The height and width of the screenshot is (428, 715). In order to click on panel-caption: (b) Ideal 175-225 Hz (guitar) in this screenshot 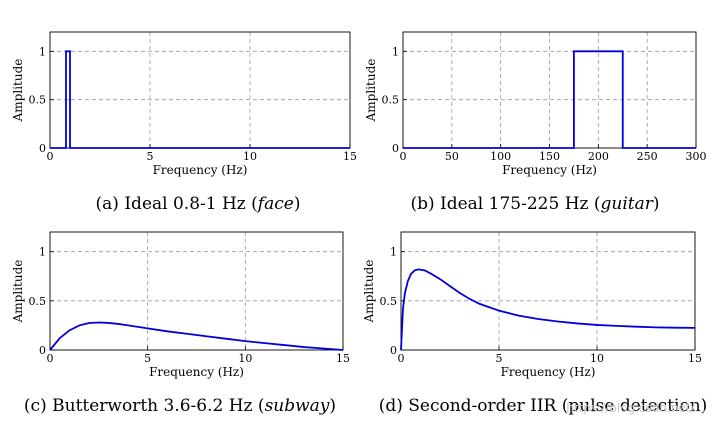, I will do `click(534, 204)`.